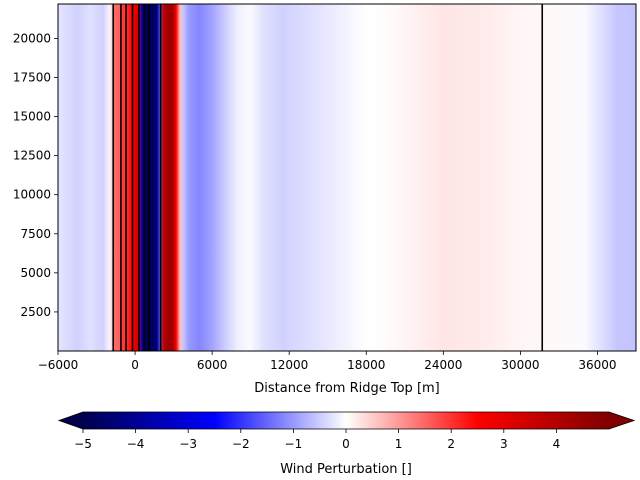 Image resolution: width=640 pixels, height=480 pixels. What do you see at coordinates (58, 365) in the screenshot?
I see `x-tick-label: −6000` at bounding box center [58, 365].